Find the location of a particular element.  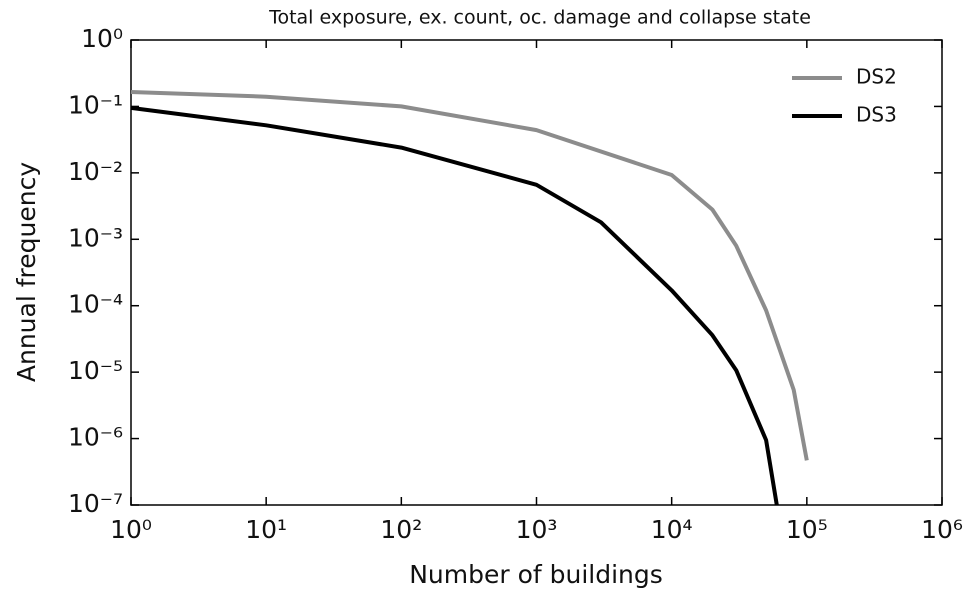

y-tick-label: 10⁻⁷ is located at coordinates (95, 503).